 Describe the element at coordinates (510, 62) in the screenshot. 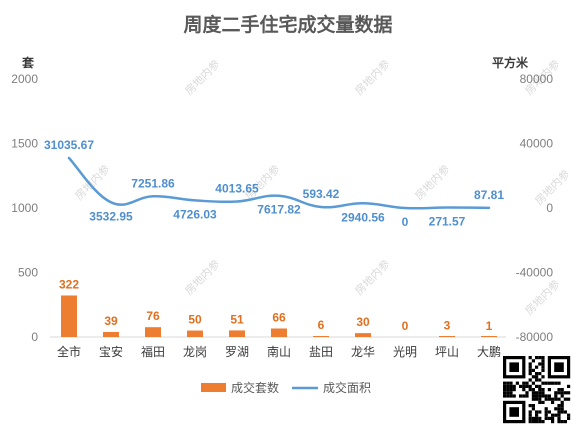

I see `right-axis-unit: 平方米` at that location.